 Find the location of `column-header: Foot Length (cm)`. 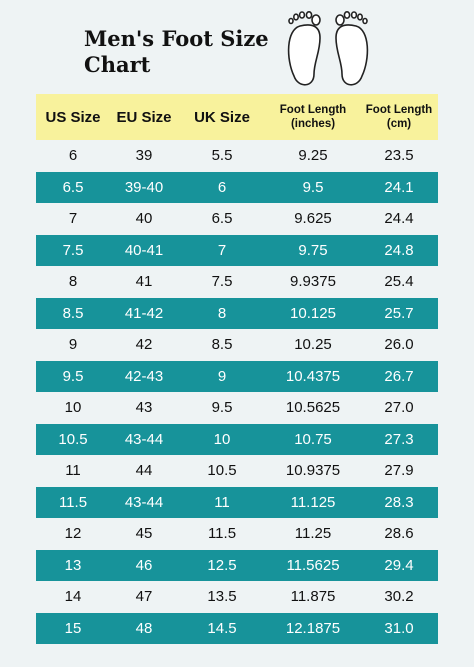

column-header: Foot Length (cm) is located at coordinates (399, 117).